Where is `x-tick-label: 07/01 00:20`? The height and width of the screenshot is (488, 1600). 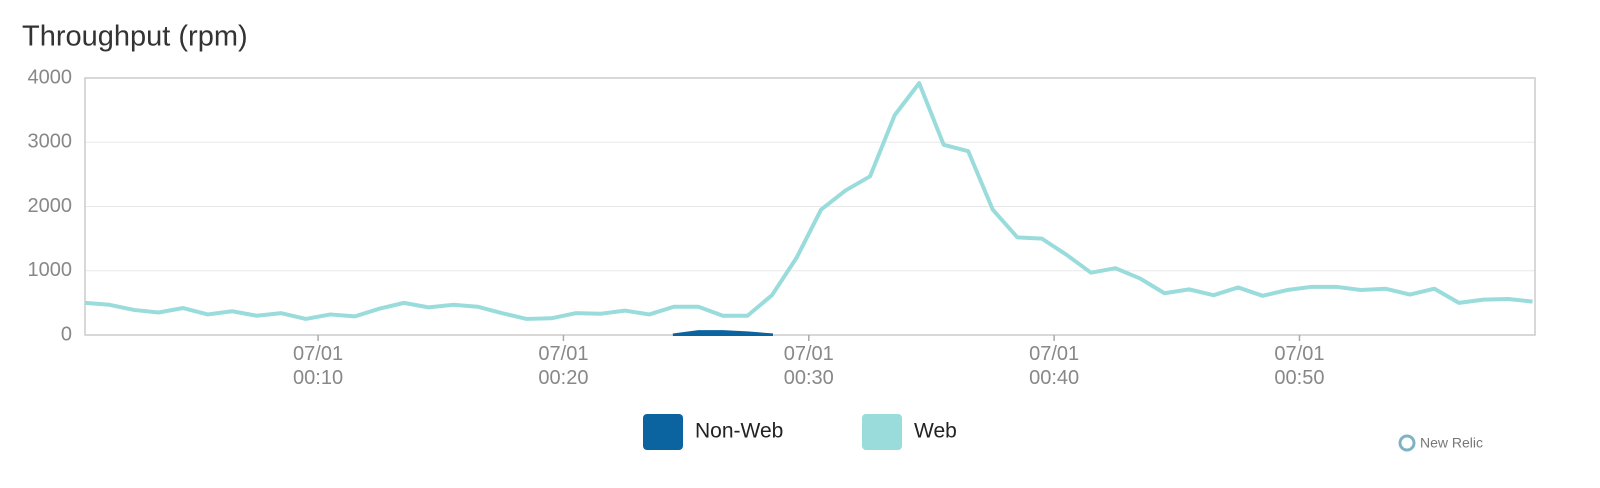 x-tick-label: 07/01 00:20 is located at coordinates (563, 366).